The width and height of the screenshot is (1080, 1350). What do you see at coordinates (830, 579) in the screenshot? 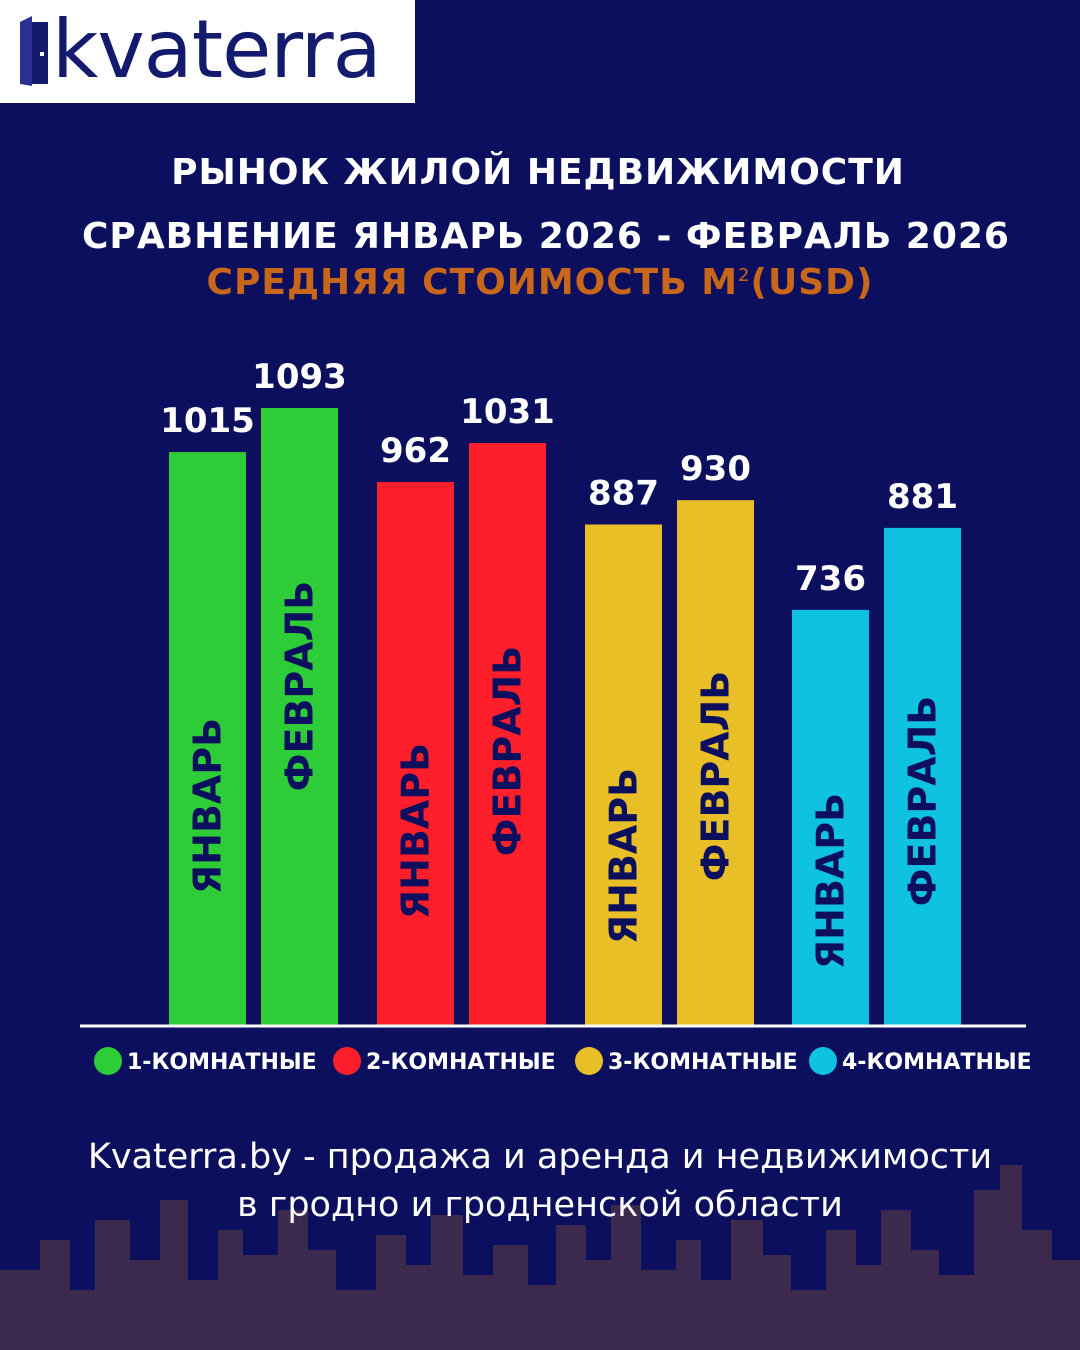
I see `data-label: 736` at bounding box center [830, 579].